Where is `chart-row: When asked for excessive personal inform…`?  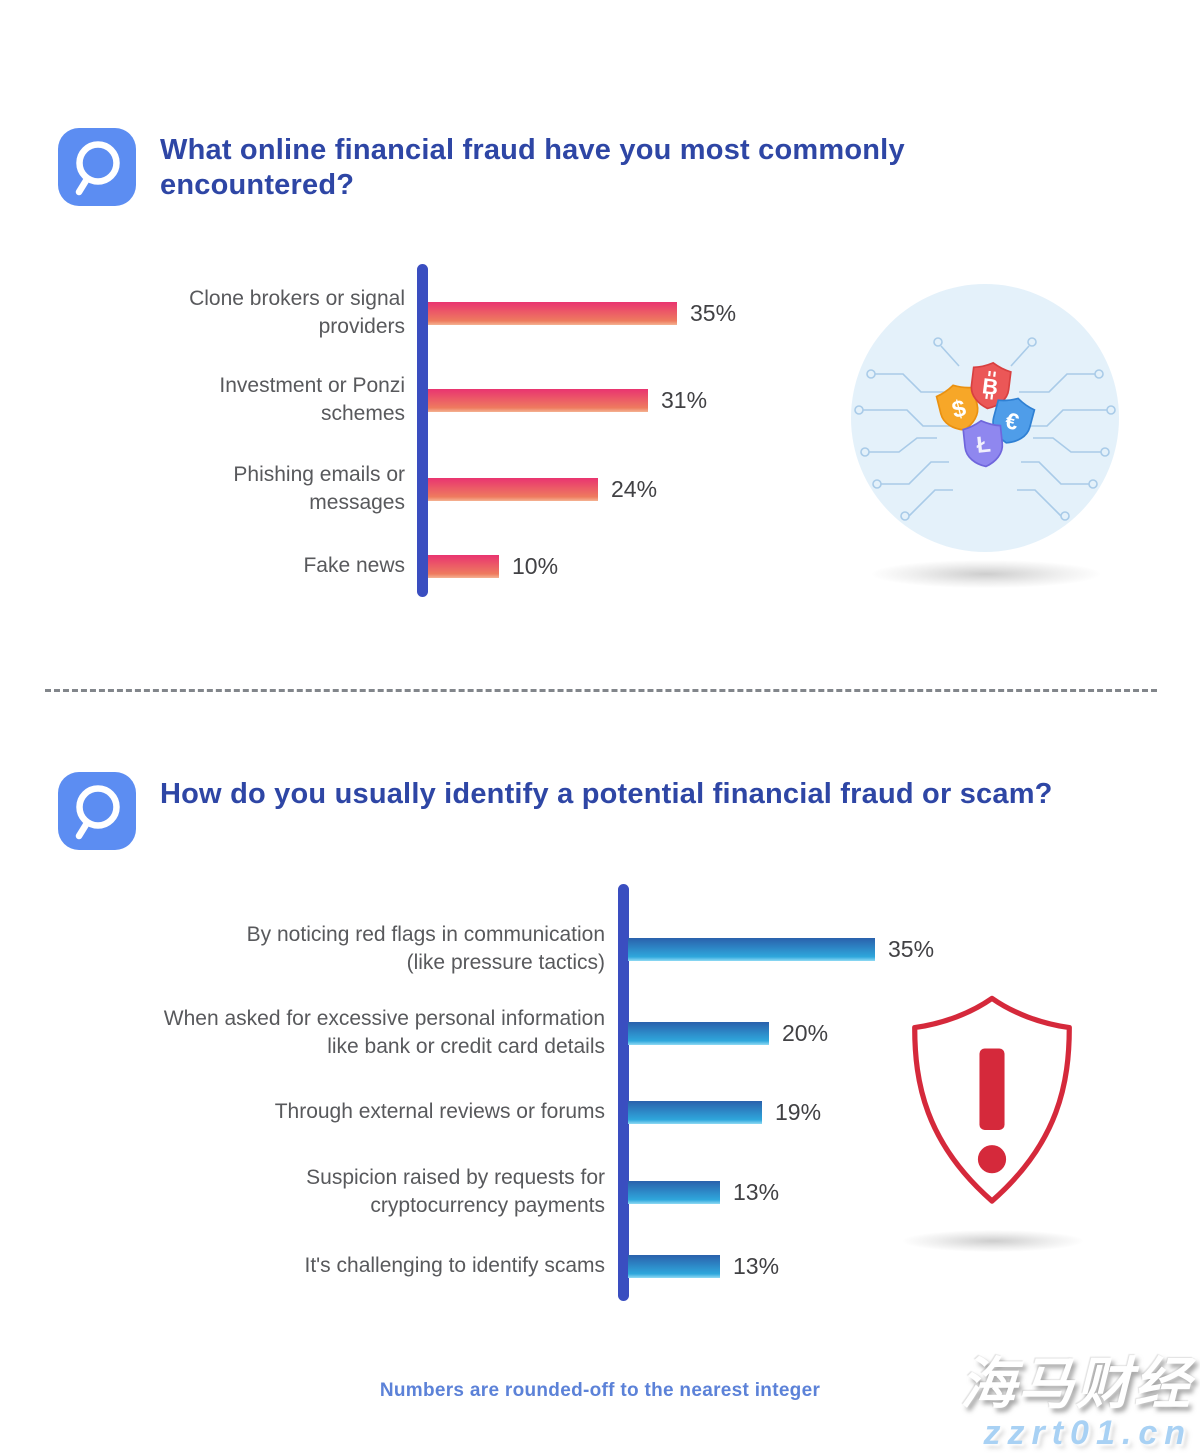
chart-row: When asked for excessive personal inform… is located at coordinates (414, 1033).